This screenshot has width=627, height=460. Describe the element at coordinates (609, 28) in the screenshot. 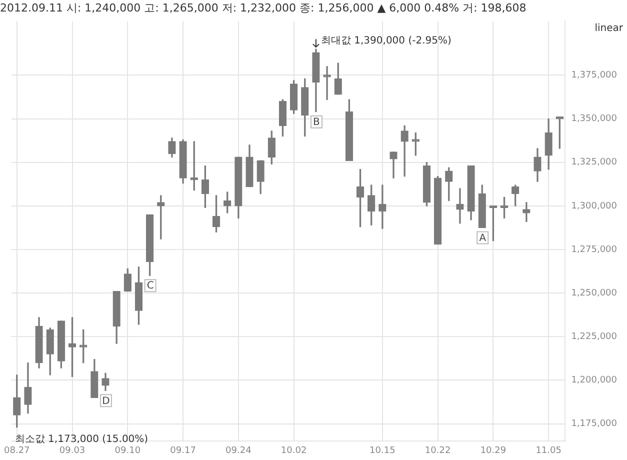

I see `text: linear` at that location.